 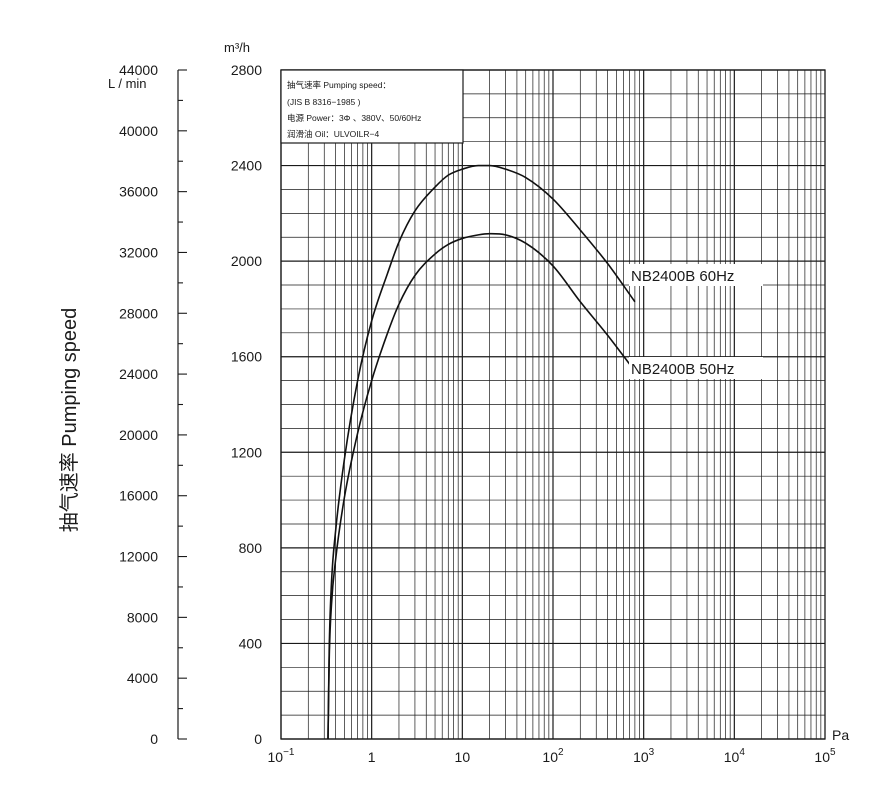 What do you see at coordinates (825, 756) in the screenshot?
I see `x-tick-label: 10⁵` at bounding box center [825, 756].